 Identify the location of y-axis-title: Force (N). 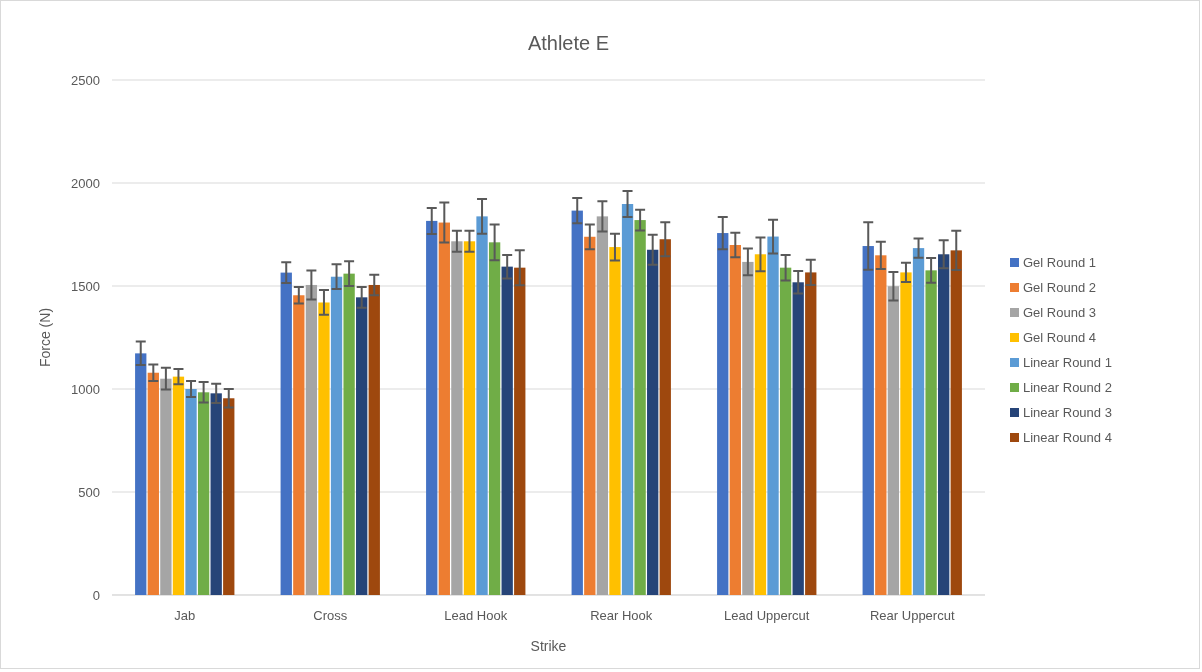
(45, 337).